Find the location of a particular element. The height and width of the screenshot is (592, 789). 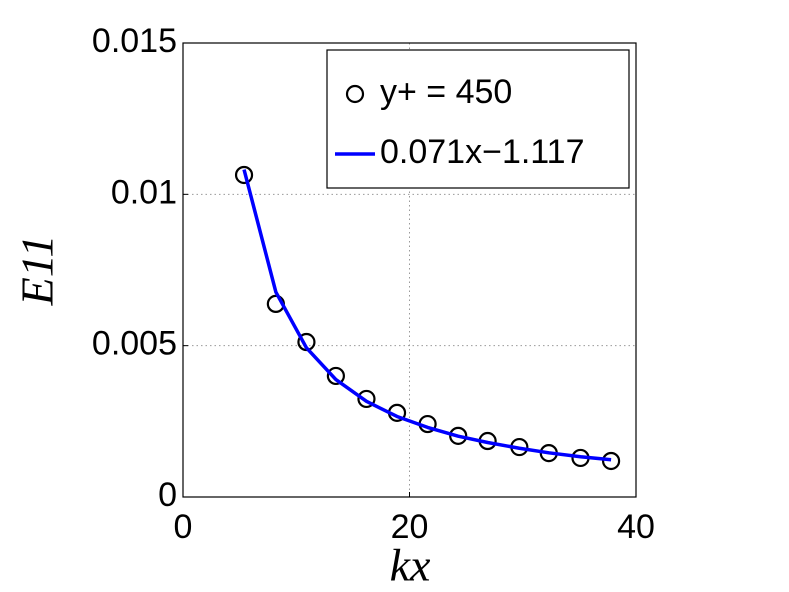

legend-box is located at coordinates (478, 119).